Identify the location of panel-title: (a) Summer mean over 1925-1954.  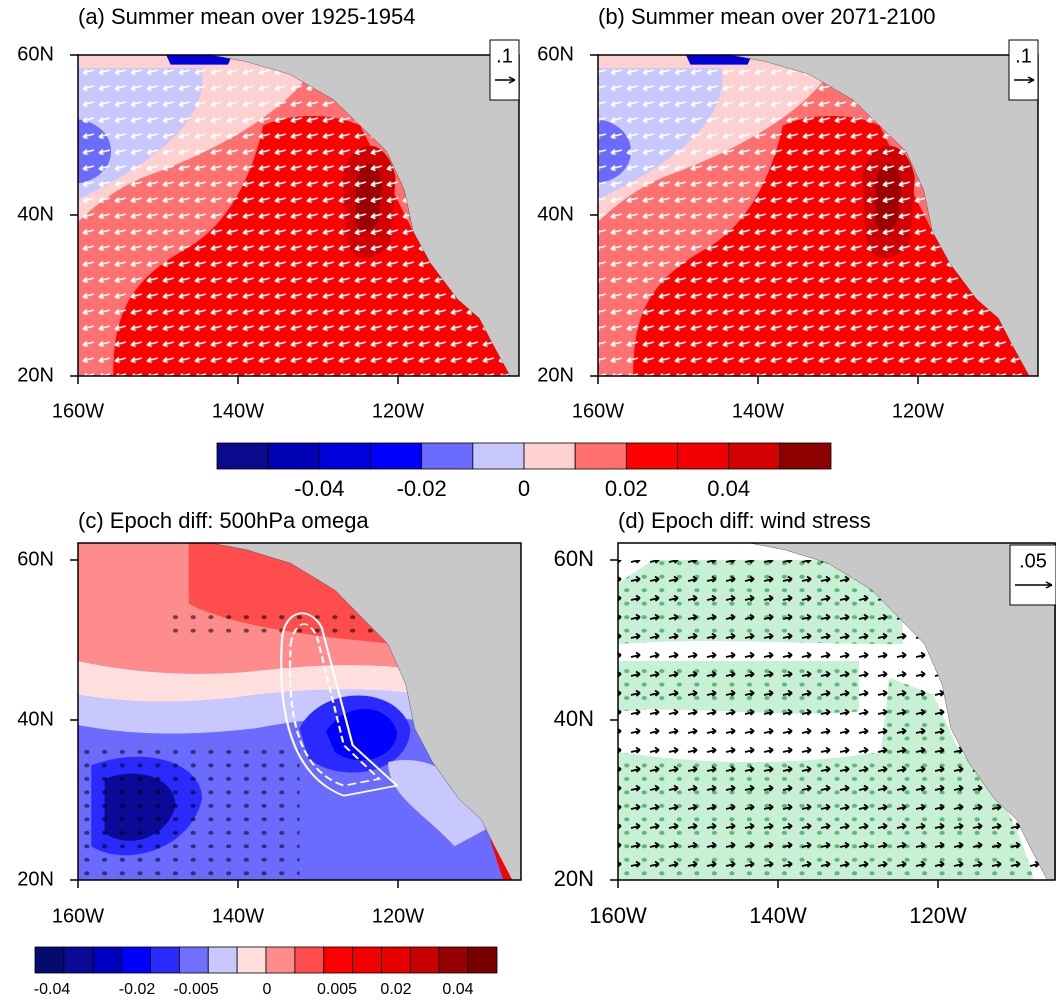
(247, 16).